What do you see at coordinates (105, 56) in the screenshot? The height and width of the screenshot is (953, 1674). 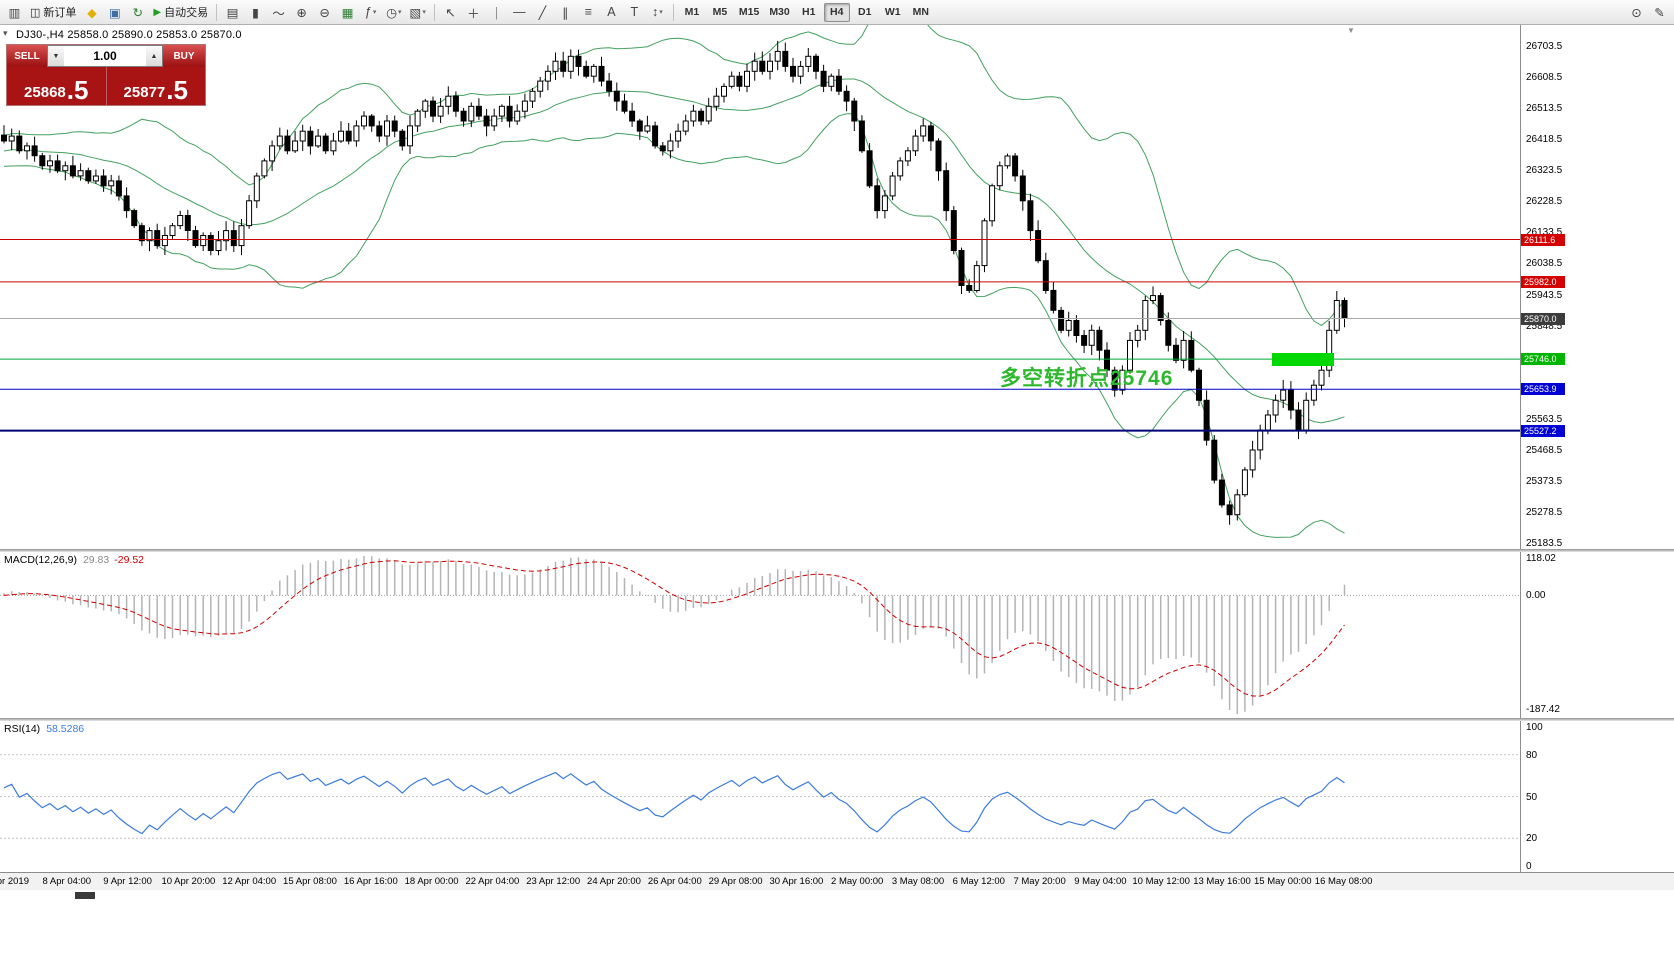 I see `volume-input` at bounding box center [105, 56].